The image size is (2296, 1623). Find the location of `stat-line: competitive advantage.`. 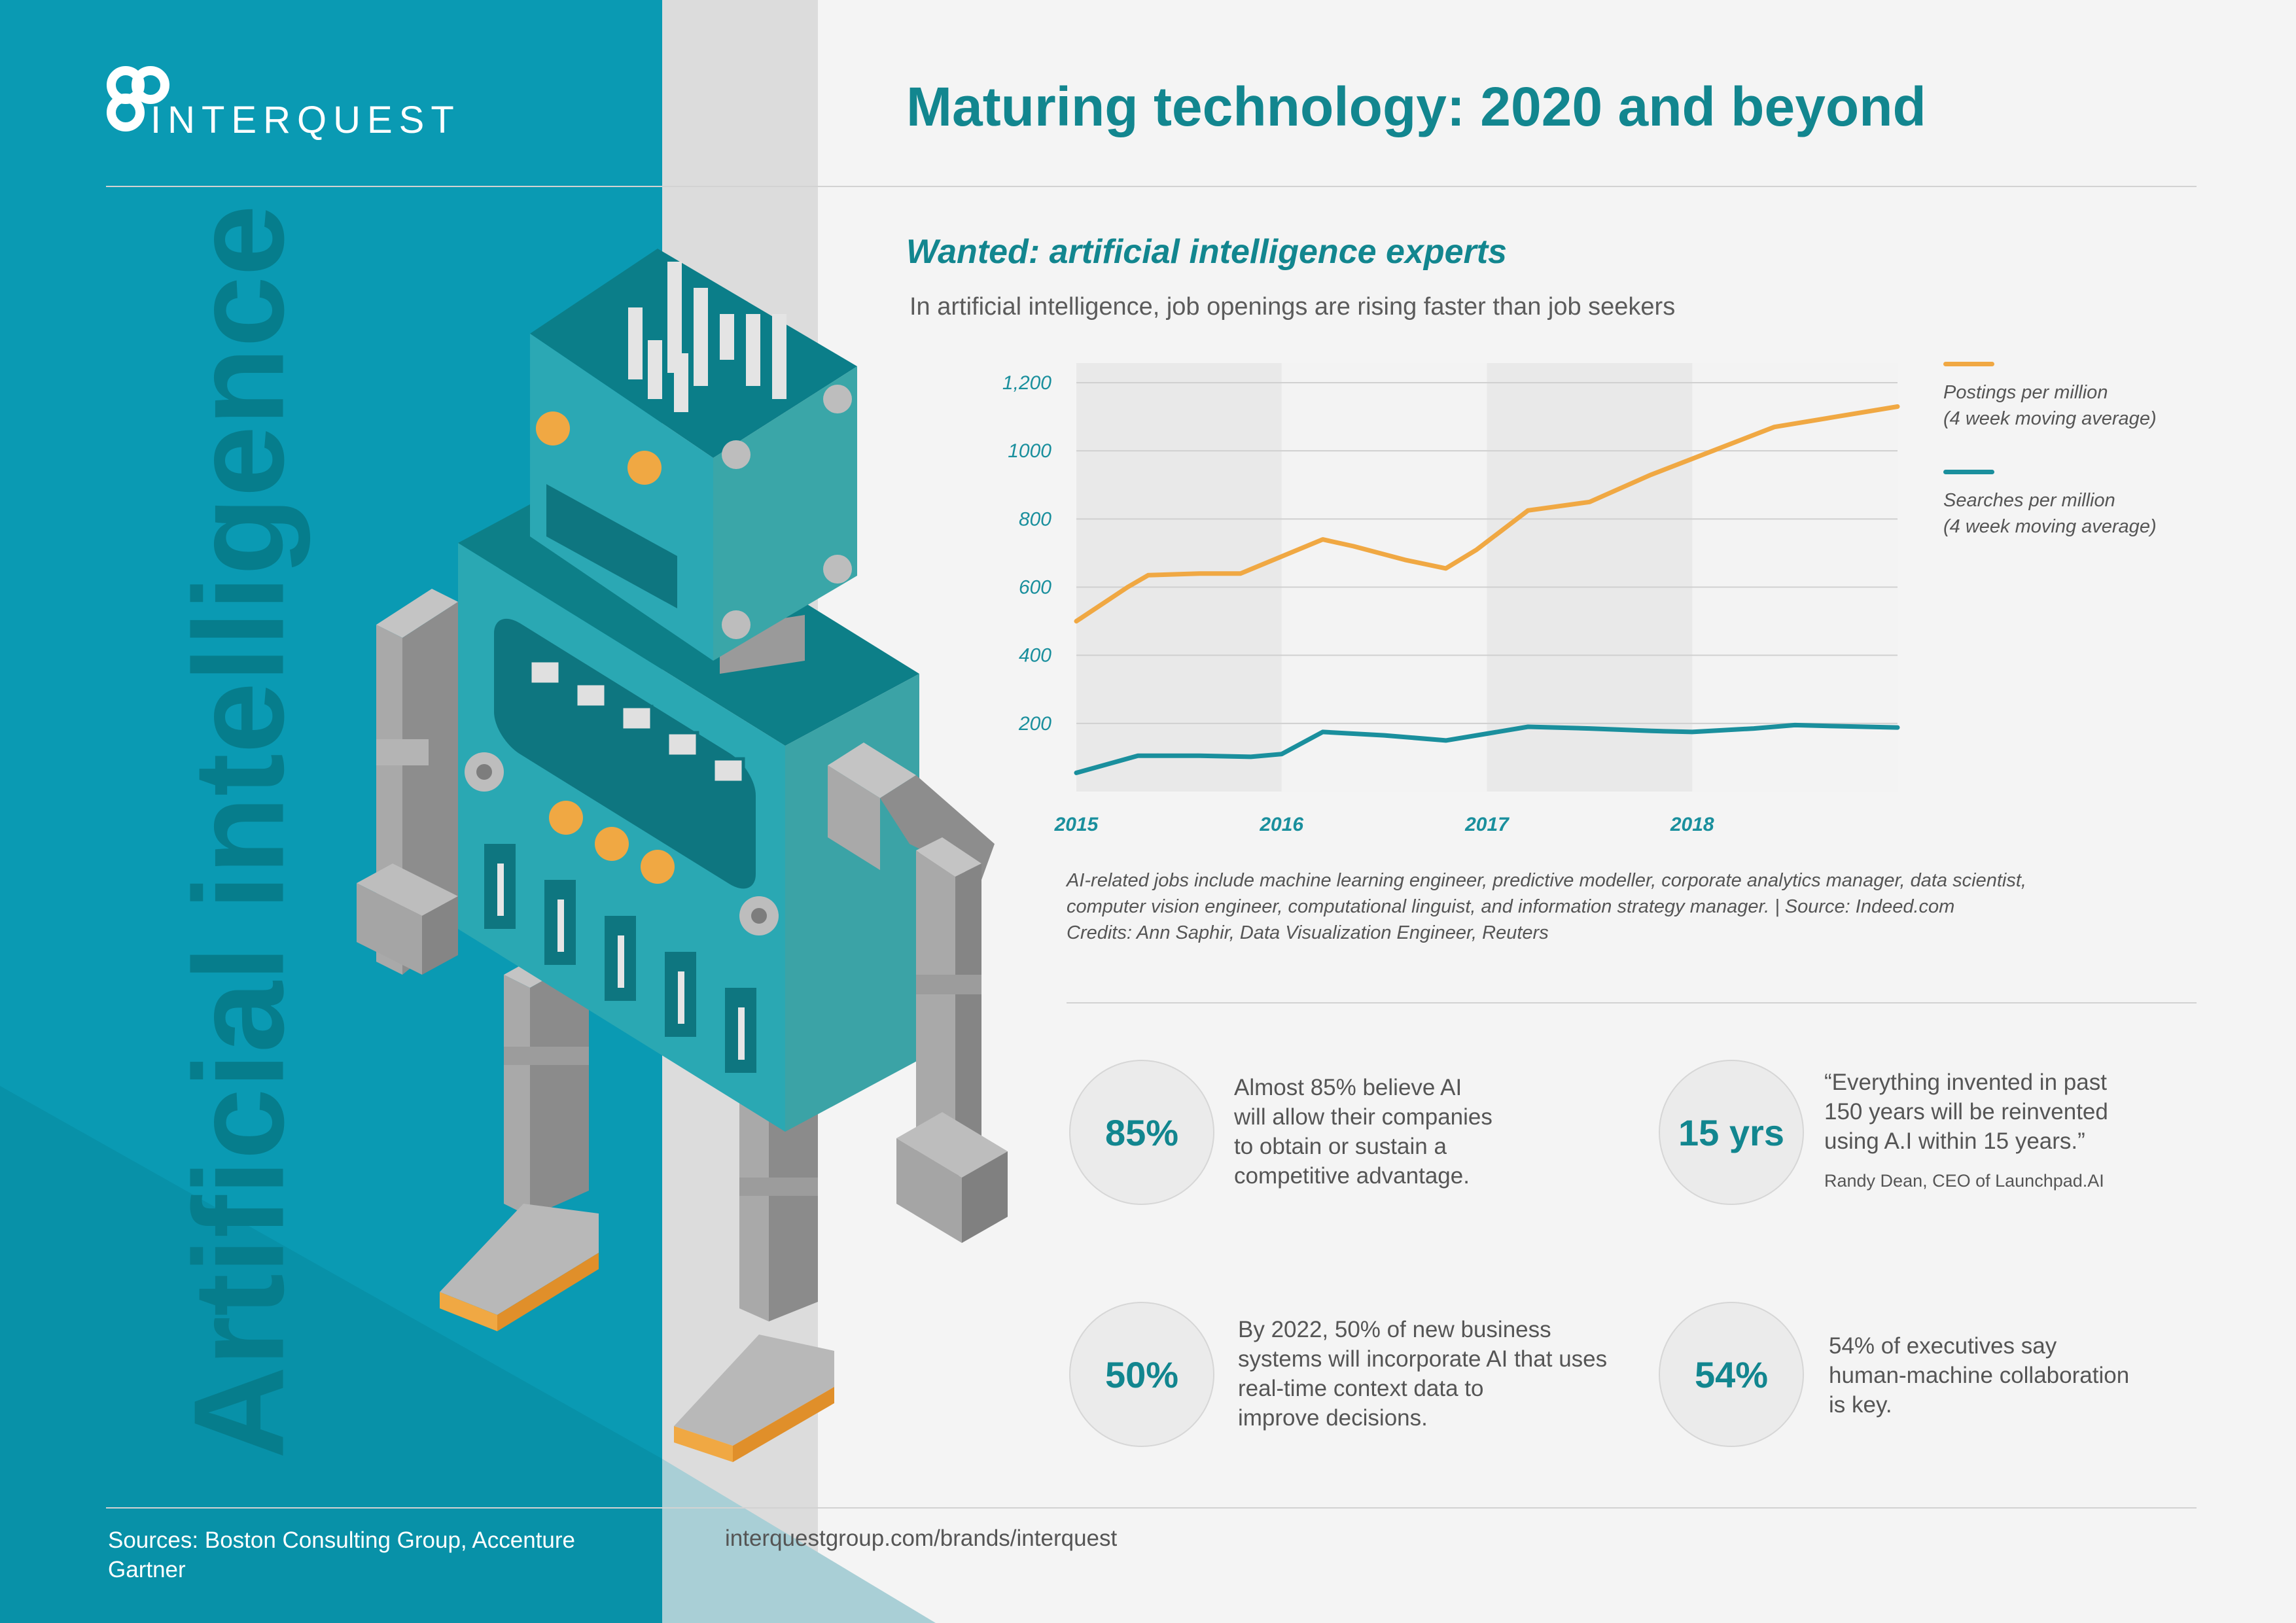

stat-line: competitive advantage. is located at coordinates (1352, 1176).